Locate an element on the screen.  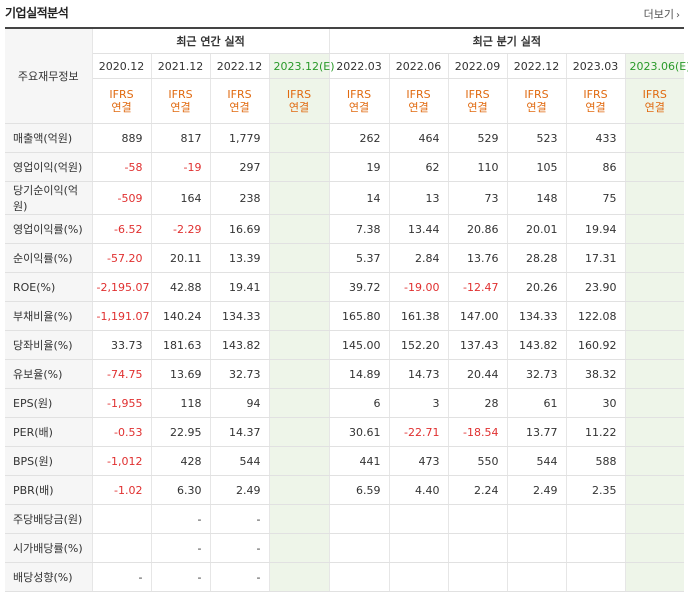
table-cell: 30 is located at coordinates (596, 403).